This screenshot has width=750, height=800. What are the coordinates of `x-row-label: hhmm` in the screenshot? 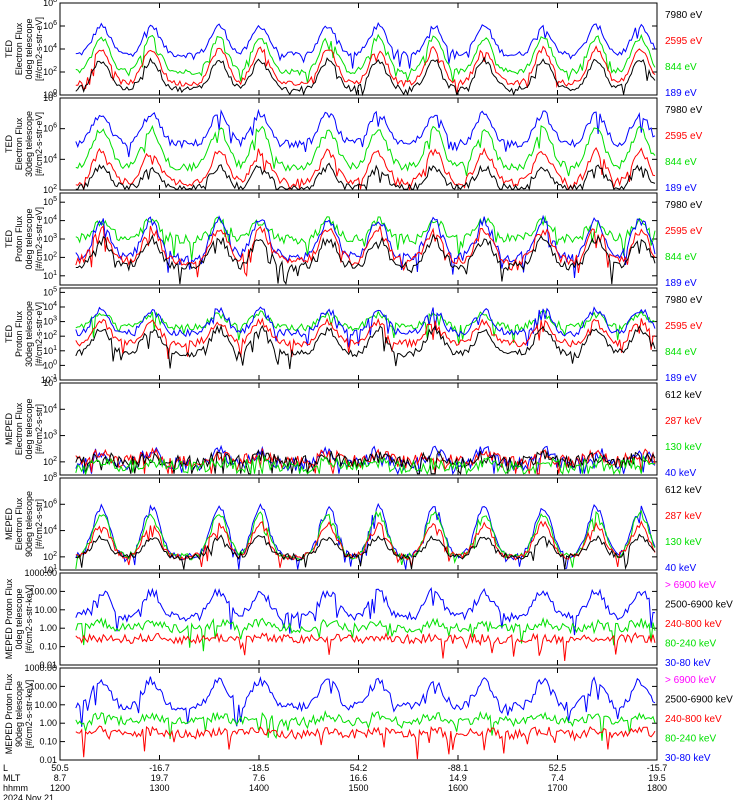 It's located at (15, 788).